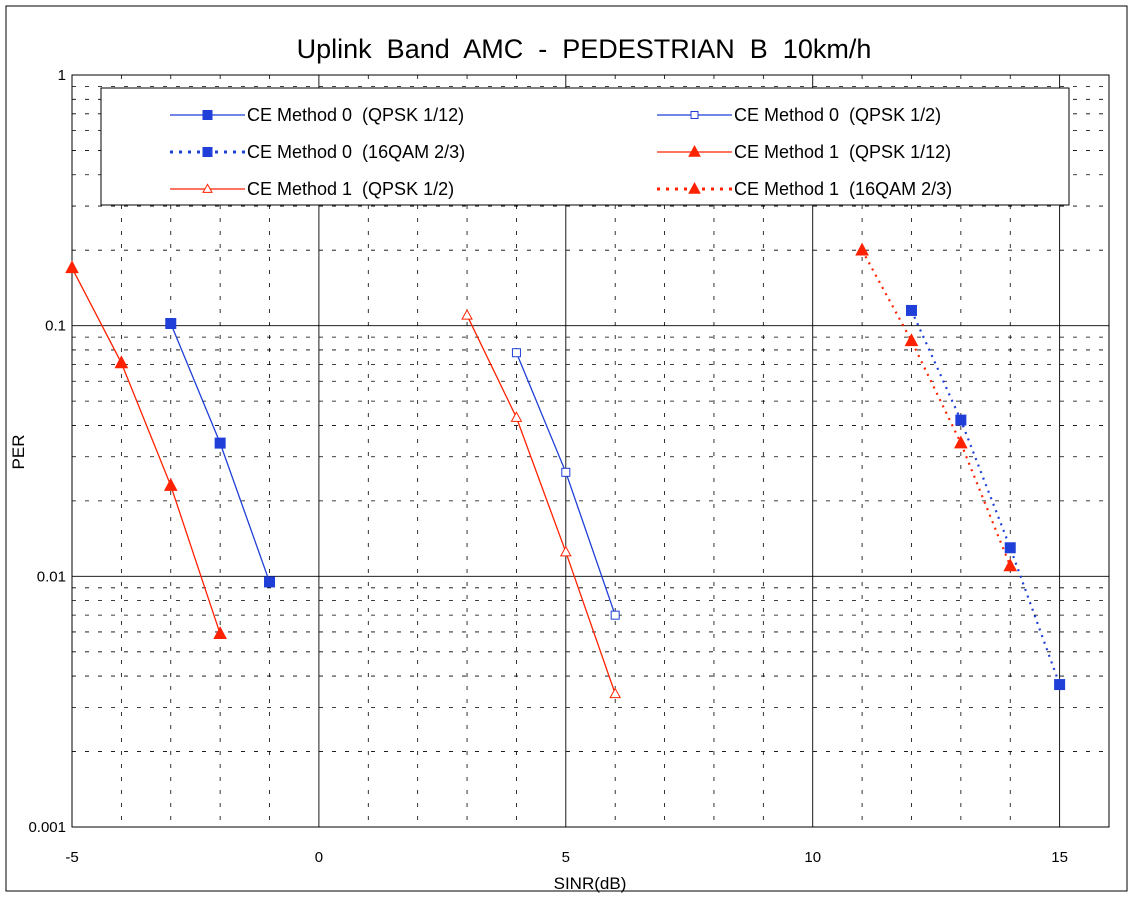 The width and height of the screenshot is (1133, 902). What do you see at coordinates (590, 883) in the screenshot?
I see `x-axis-label: SINR(dB)` at bounding box center [590, 883].